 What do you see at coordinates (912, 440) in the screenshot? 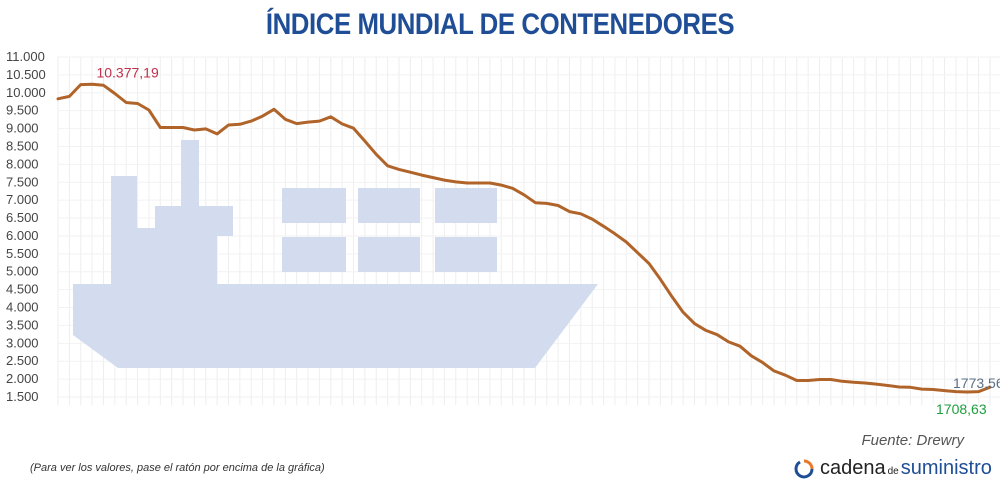
I see `source-label: Fuente: Drewry` at bounding box center [912, 440].